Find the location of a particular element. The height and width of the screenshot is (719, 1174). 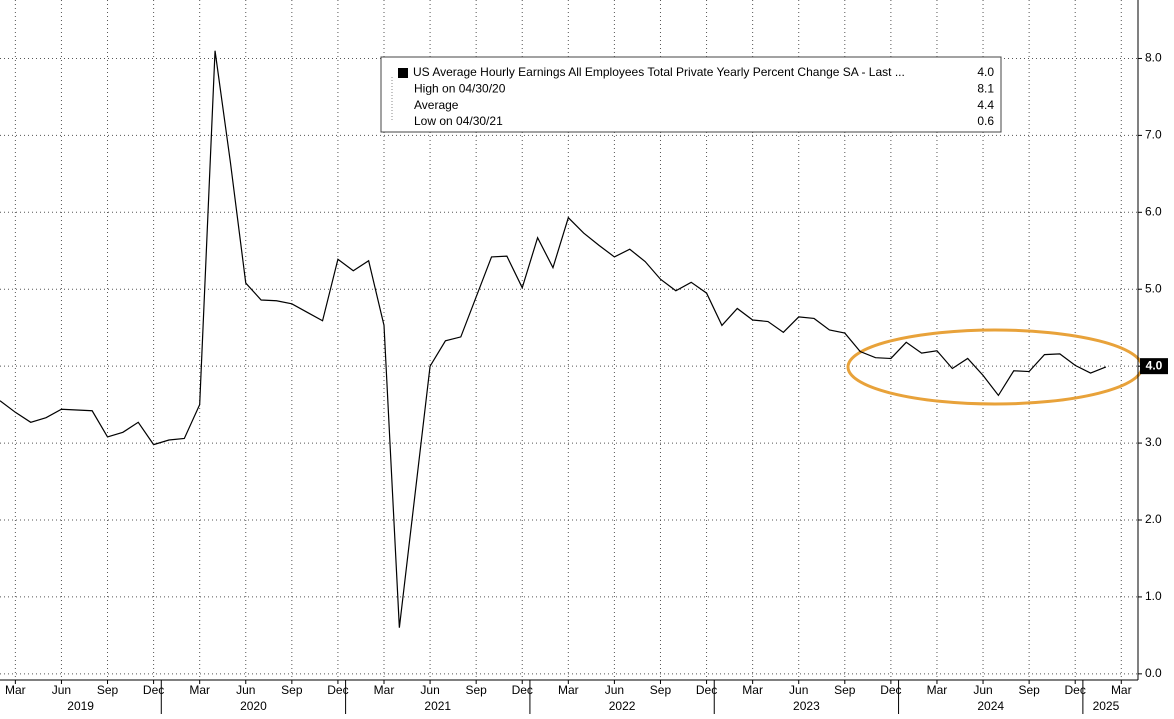

last-value-label: 4.0 is located at coordinates (1154, 365).